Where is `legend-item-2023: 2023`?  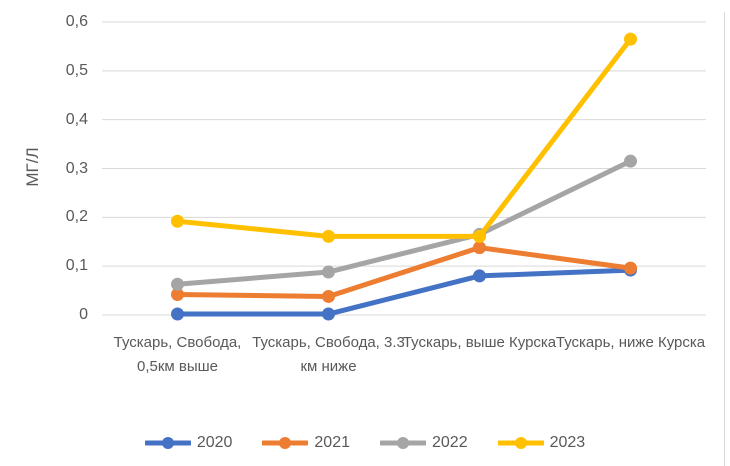 legend-item-2023: 2023 is located at coordinates (541, 443).